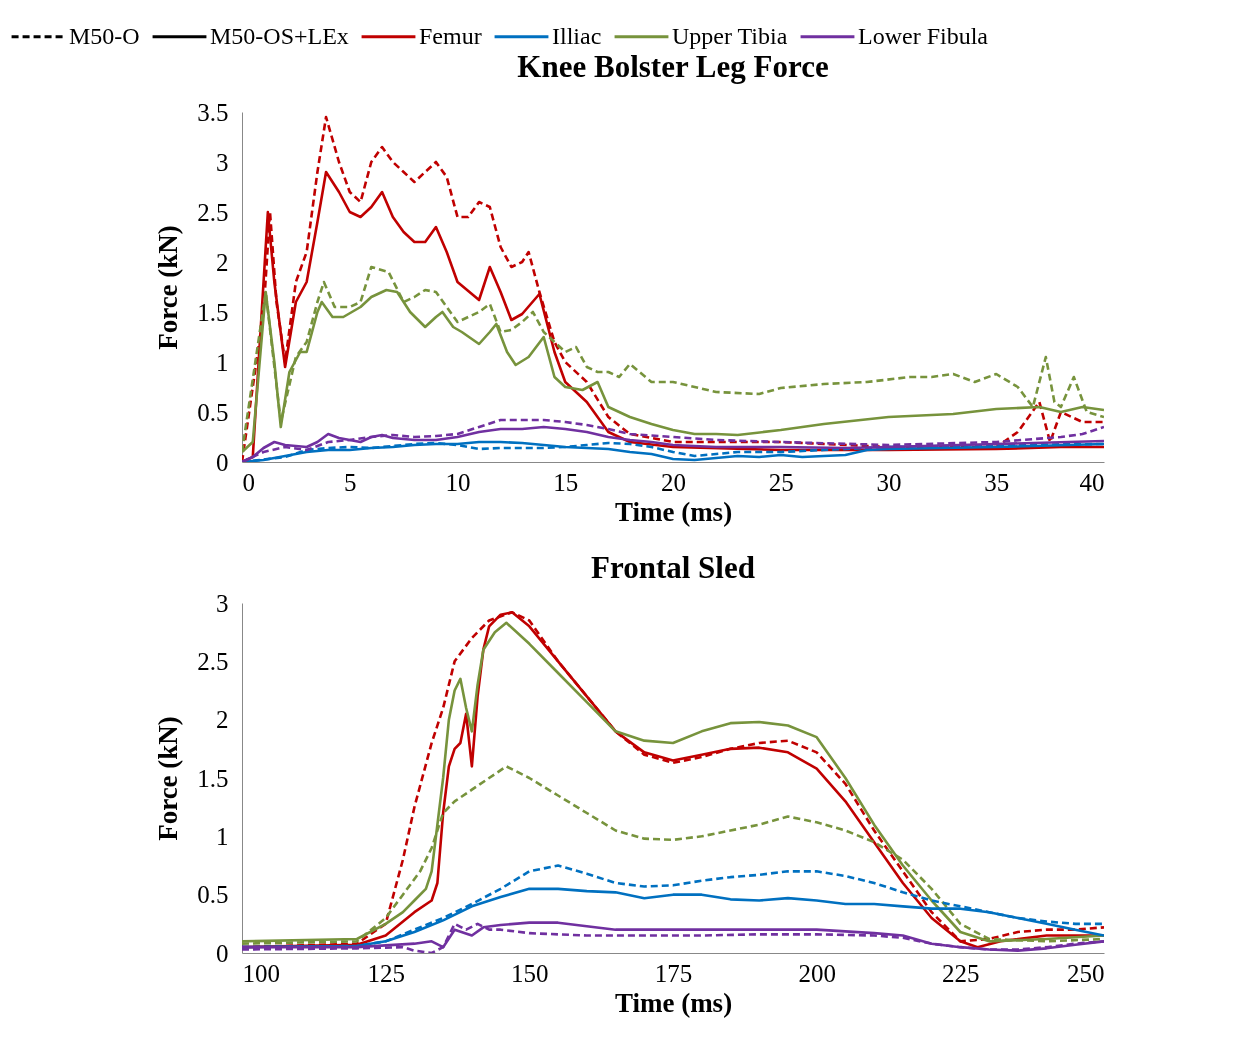 This screenshot has width=1244, height=1064. Describe the element at coordinates (673, 567) in the screenshot. I see `chart-title: Frontal Sled` at that location.